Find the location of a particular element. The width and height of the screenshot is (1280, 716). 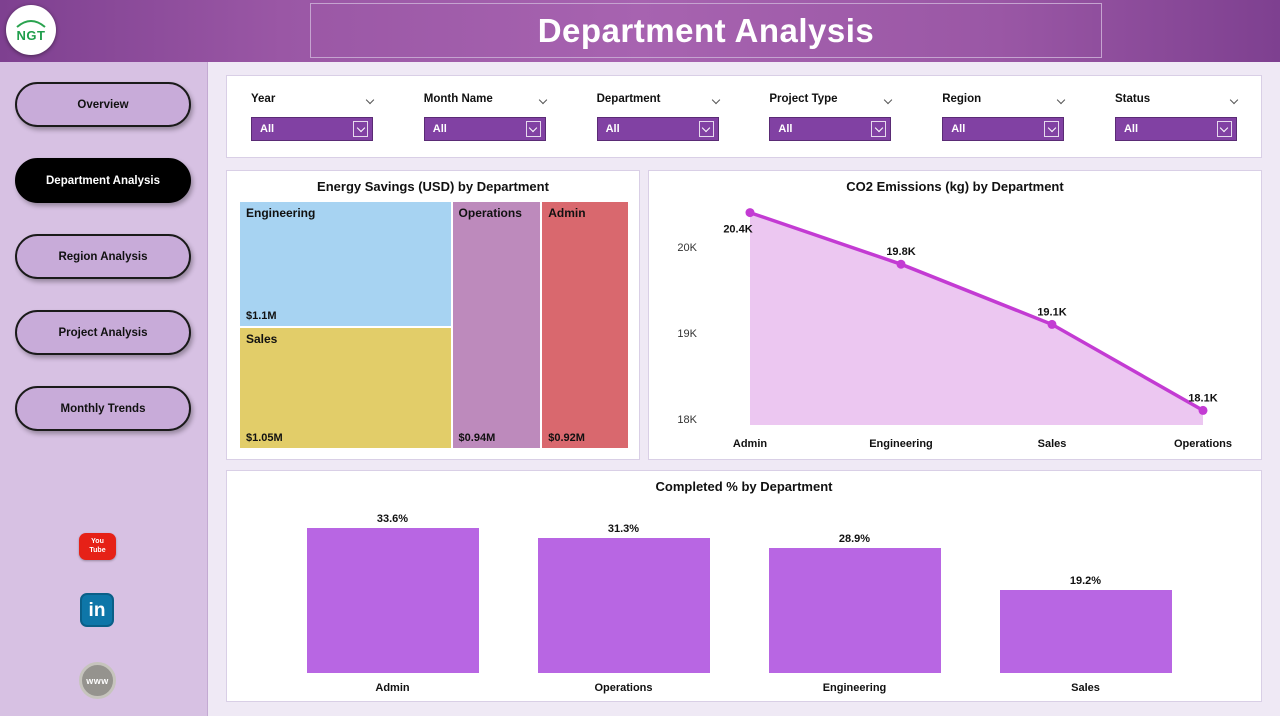

bar-category-label: Admin is located at coordinates (392, 688).